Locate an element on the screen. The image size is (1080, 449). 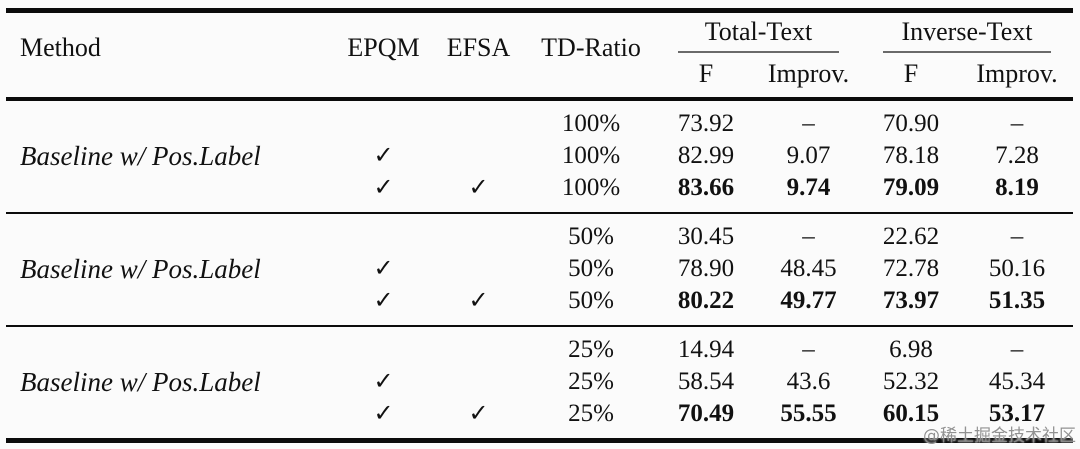
column-header-td-ratio: TD-Ratio is located at coordinates (591, 47).